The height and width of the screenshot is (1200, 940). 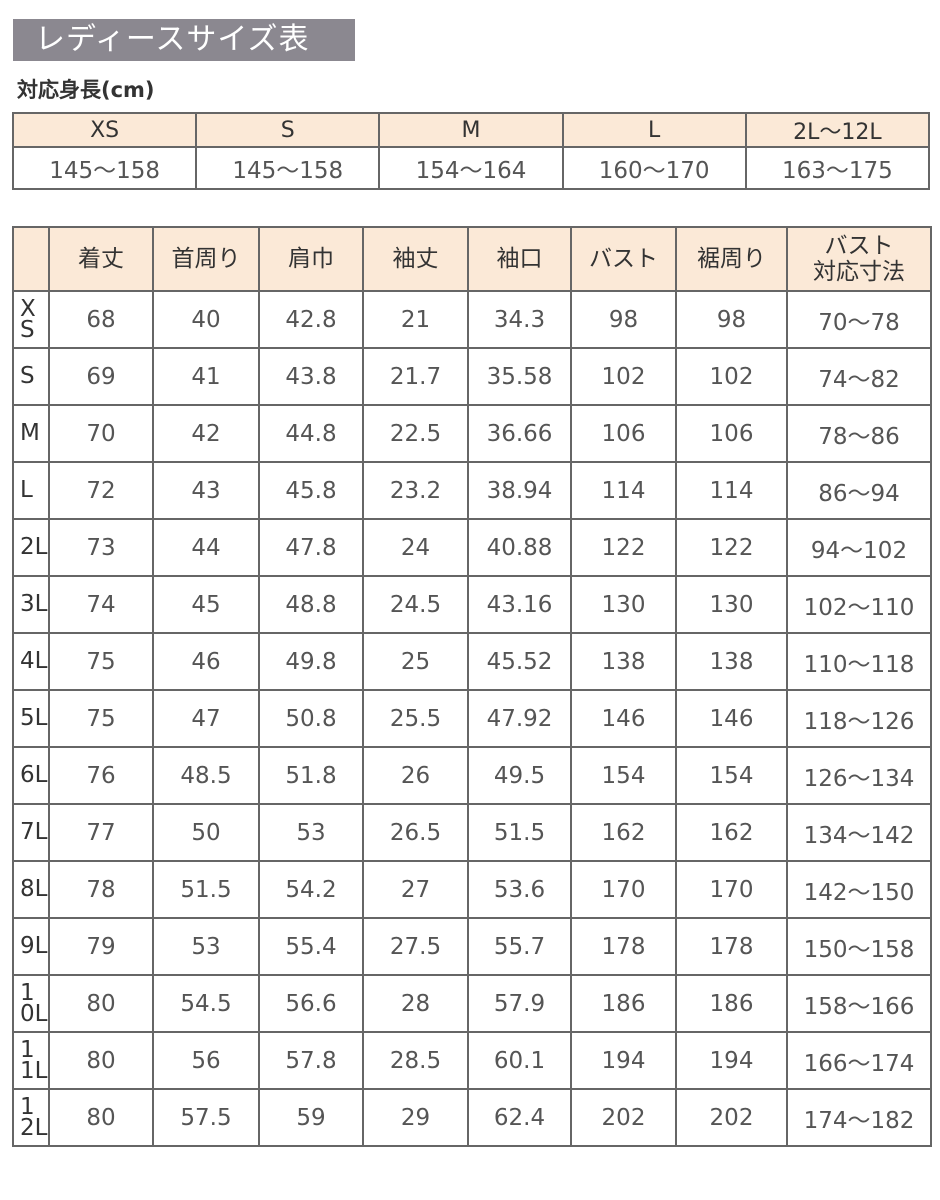 I want to click on measurement-cell: 48.5, so click(x=206, y=775).